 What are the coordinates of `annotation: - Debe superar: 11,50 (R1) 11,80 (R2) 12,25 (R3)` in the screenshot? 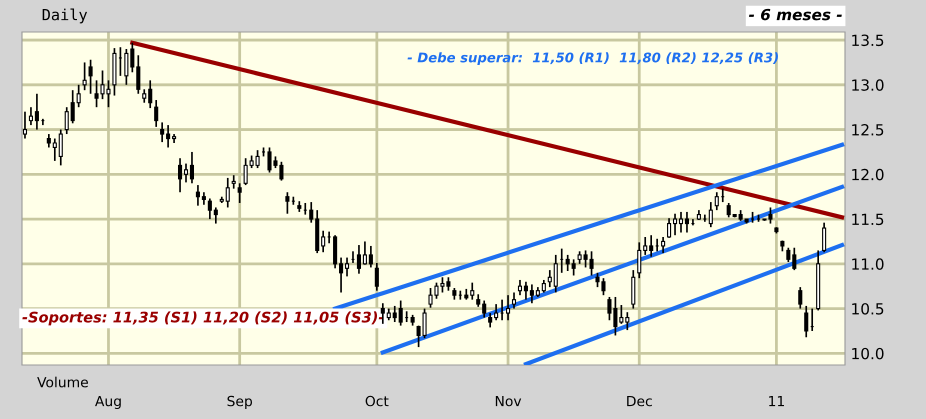 It's located at (593, 59).